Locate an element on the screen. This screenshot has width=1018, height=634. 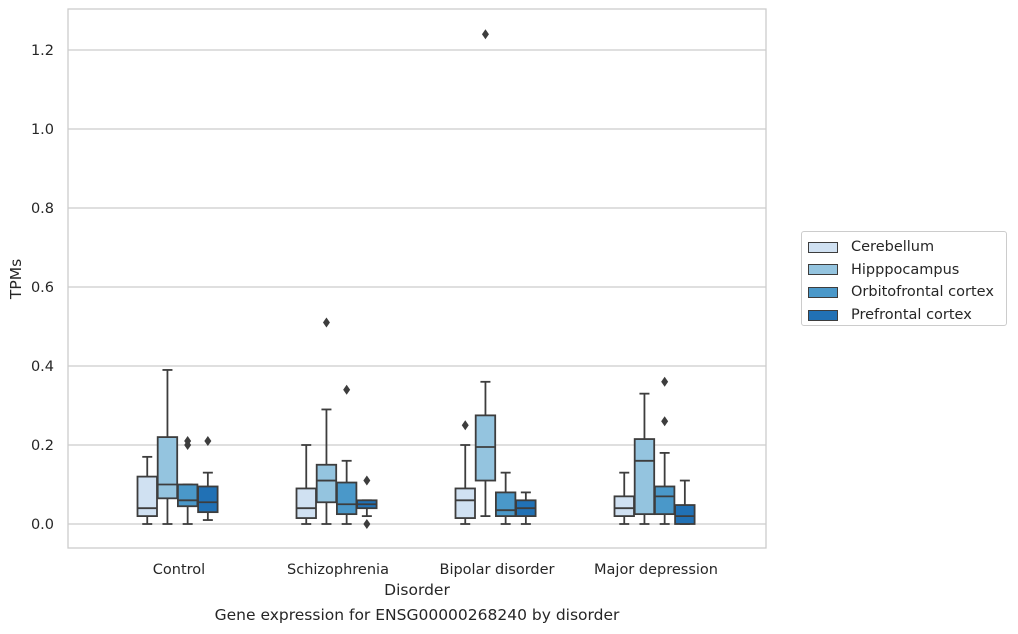
y-tick-label: 1.2 is located at coordinates (42, 51).